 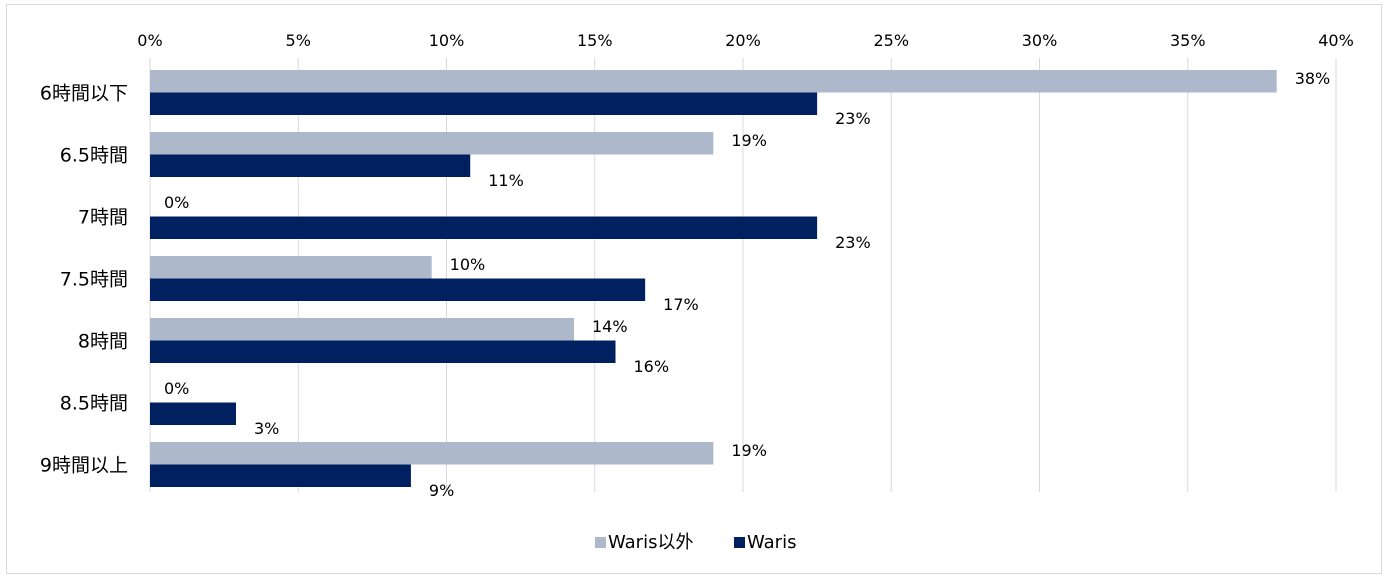 What do you see at coordinates (506, 180) in the screenshot?
I see `data-label-waris-1: 11%` at bounding box center [506, 180].